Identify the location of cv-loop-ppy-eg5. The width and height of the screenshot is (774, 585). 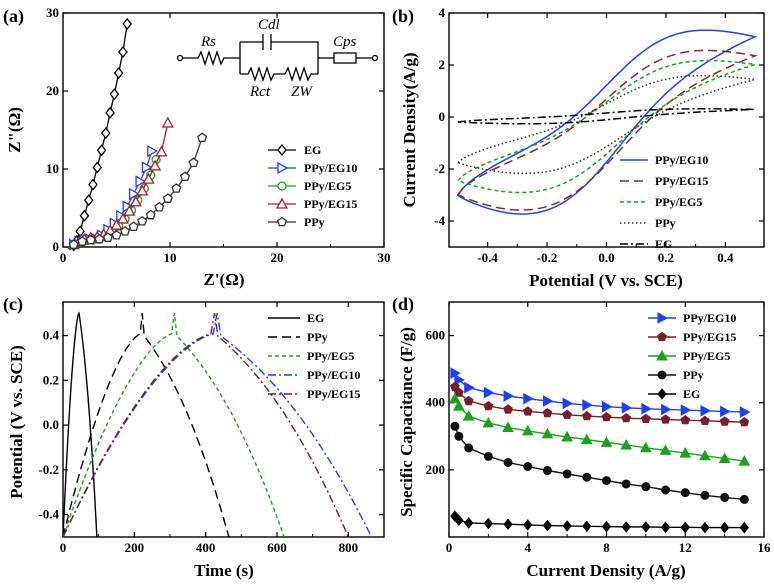
(606, 126).